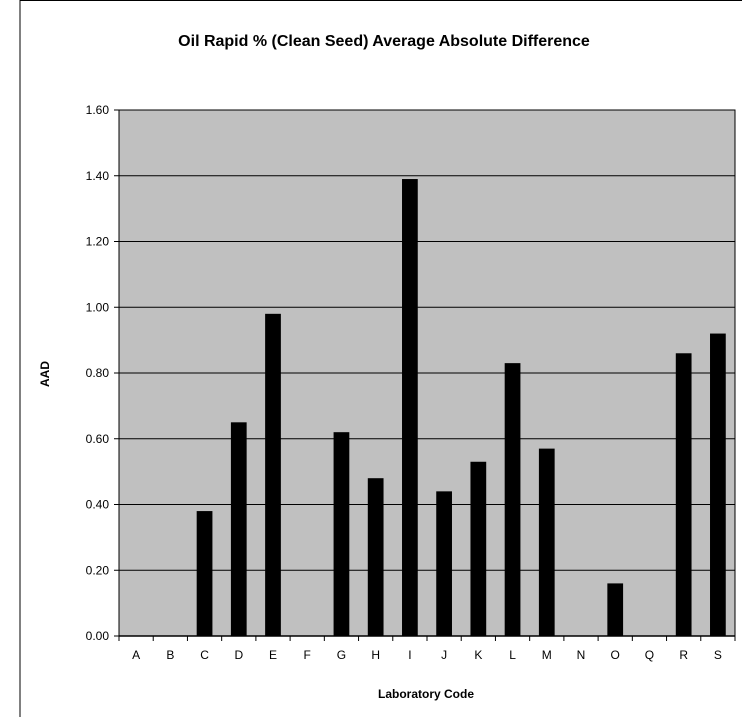 This screenshot has height=722, width=742. Describe the element at coordinates (98, 110) in the screenshot. I see `y-tick-label: 1.60` at that location.